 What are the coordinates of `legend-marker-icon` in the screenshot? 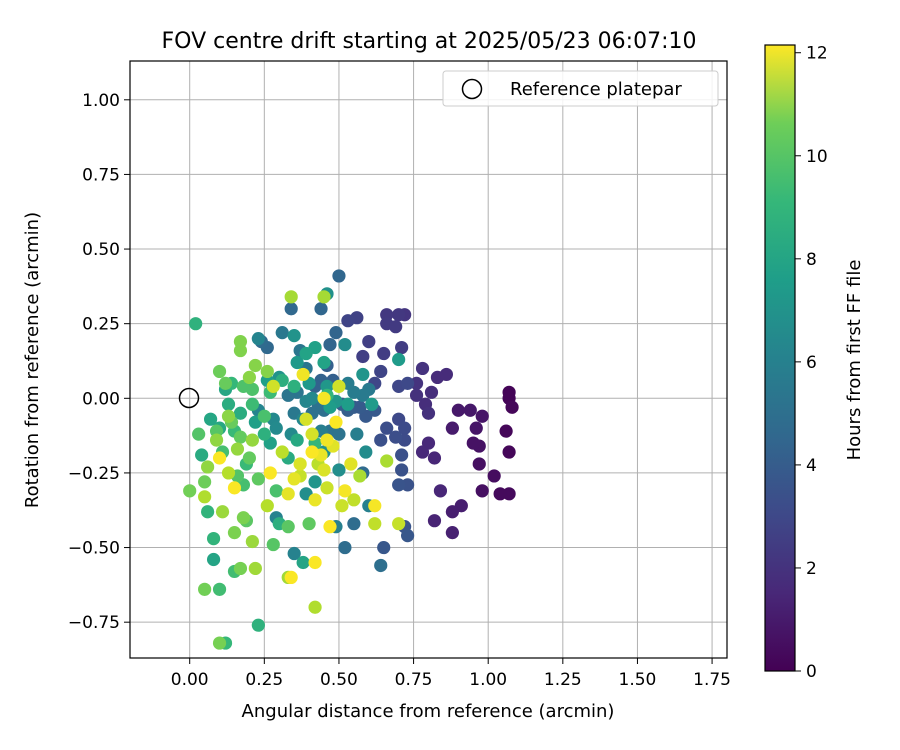 It's located at (472, 89).